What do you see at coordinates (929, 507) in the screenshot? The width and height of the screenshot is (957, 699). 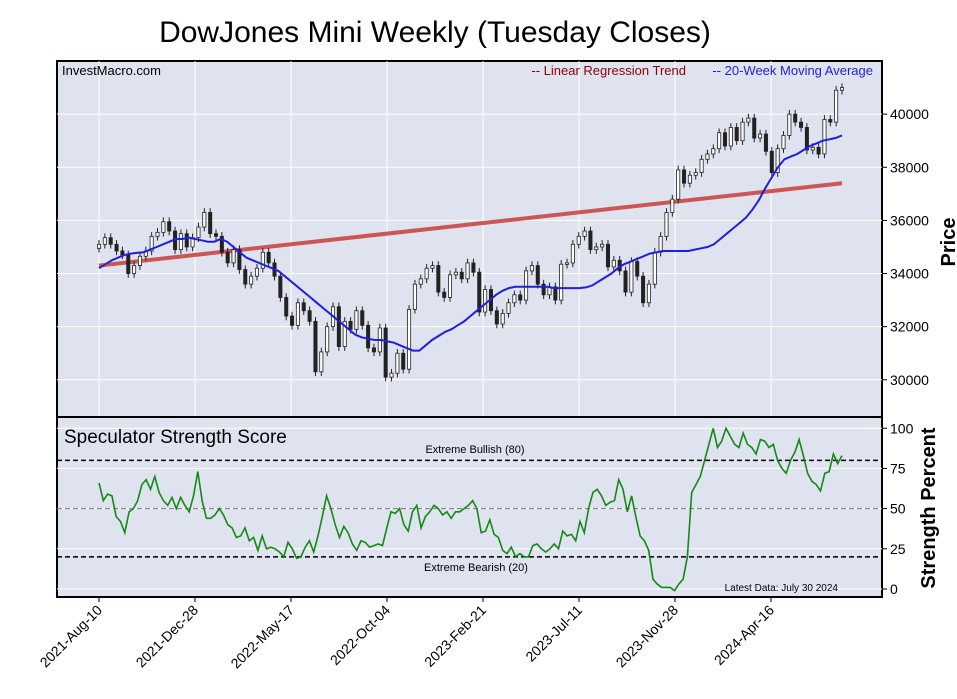 I see `score-axis-label: Strength Percent` at bounding box center [929, 507].